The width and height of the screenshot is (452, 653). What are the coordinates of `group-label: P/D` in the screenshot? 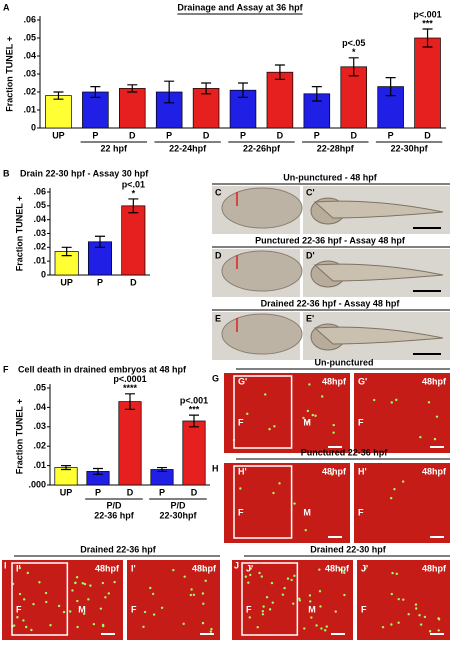 It's located at (178, 505).